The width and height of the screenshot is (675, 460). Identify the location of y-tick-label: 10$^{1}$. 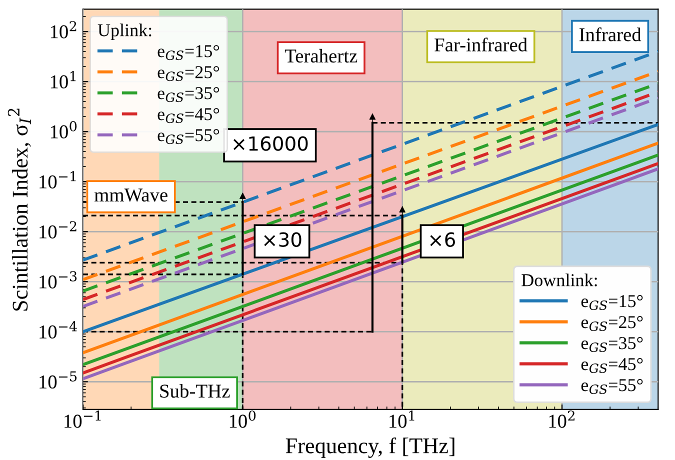
(63, 79).